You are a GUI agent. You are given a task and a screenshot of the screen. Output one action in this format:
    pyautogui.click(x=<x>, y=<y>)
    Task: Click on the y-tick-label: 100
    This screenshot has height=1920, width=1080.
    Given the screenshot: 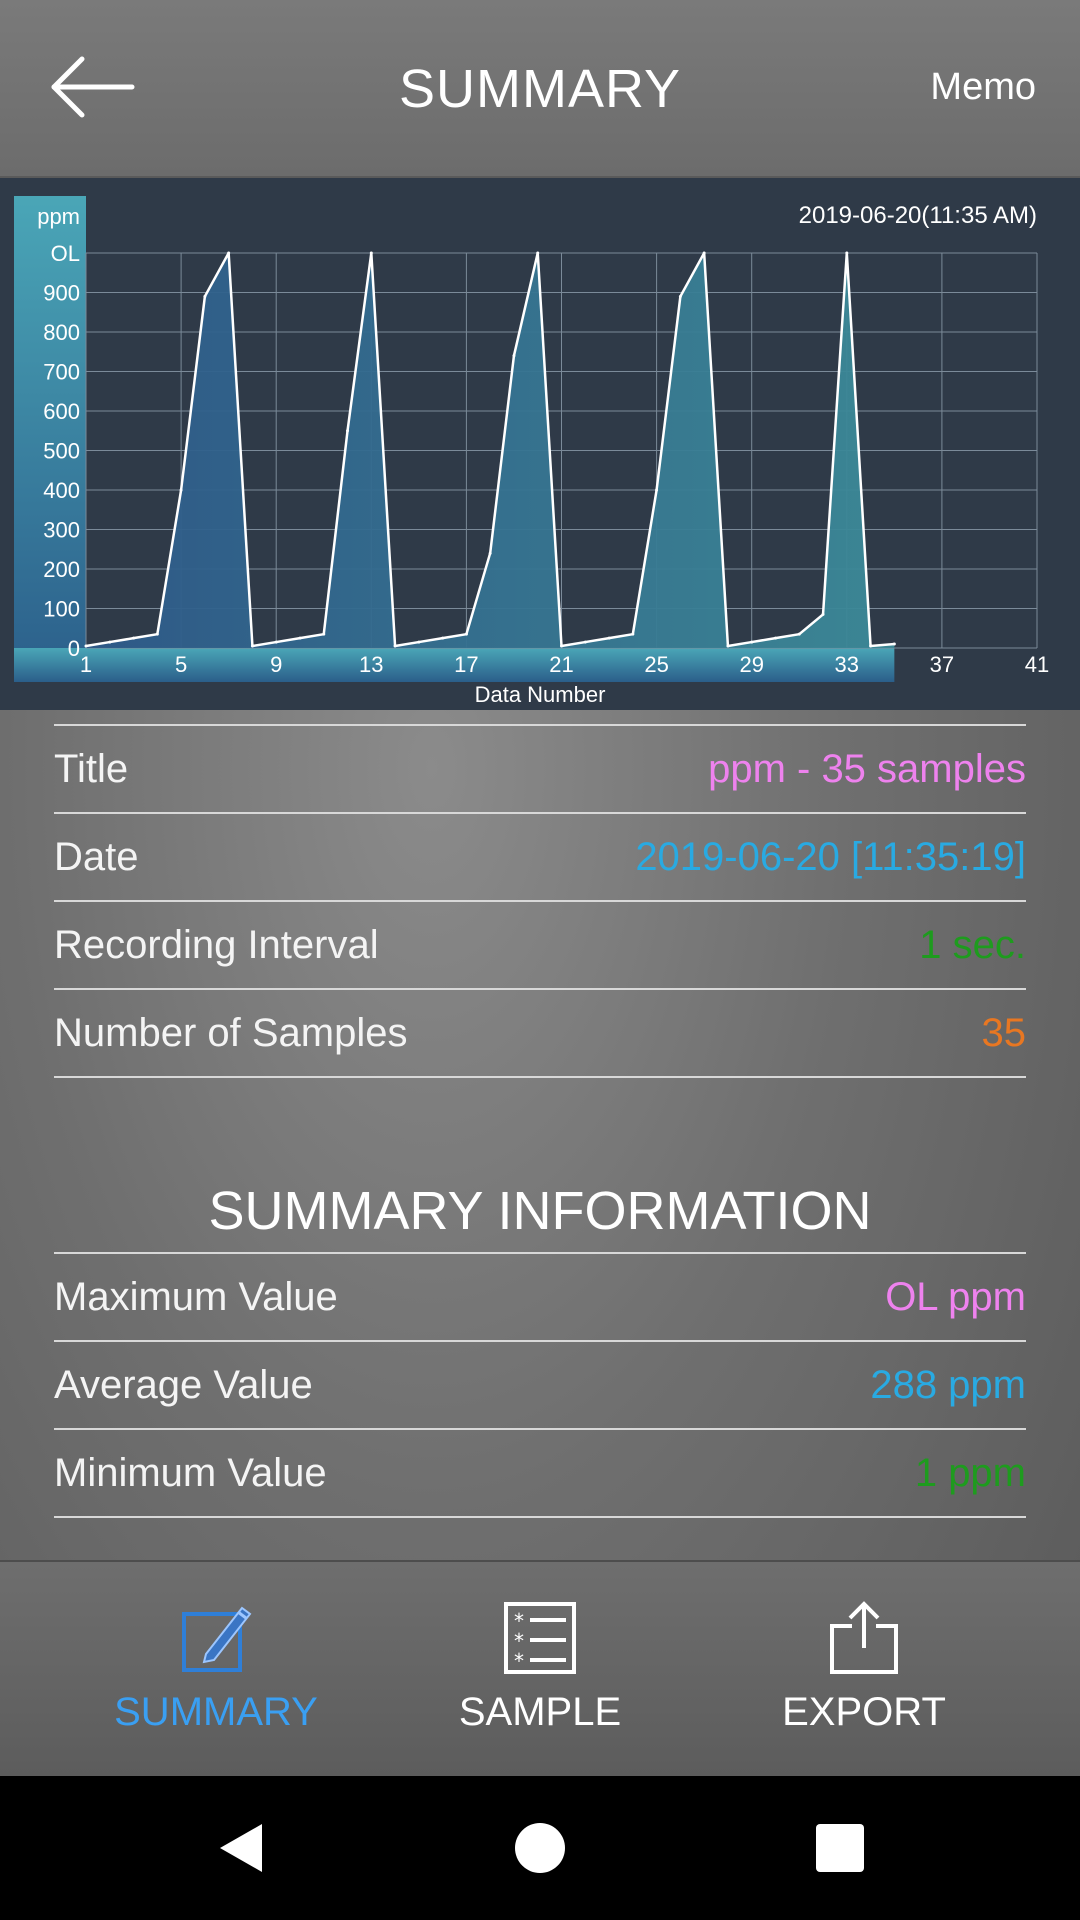 What is the action you would take?
    pyautogui.click(x=61, y=609)
    